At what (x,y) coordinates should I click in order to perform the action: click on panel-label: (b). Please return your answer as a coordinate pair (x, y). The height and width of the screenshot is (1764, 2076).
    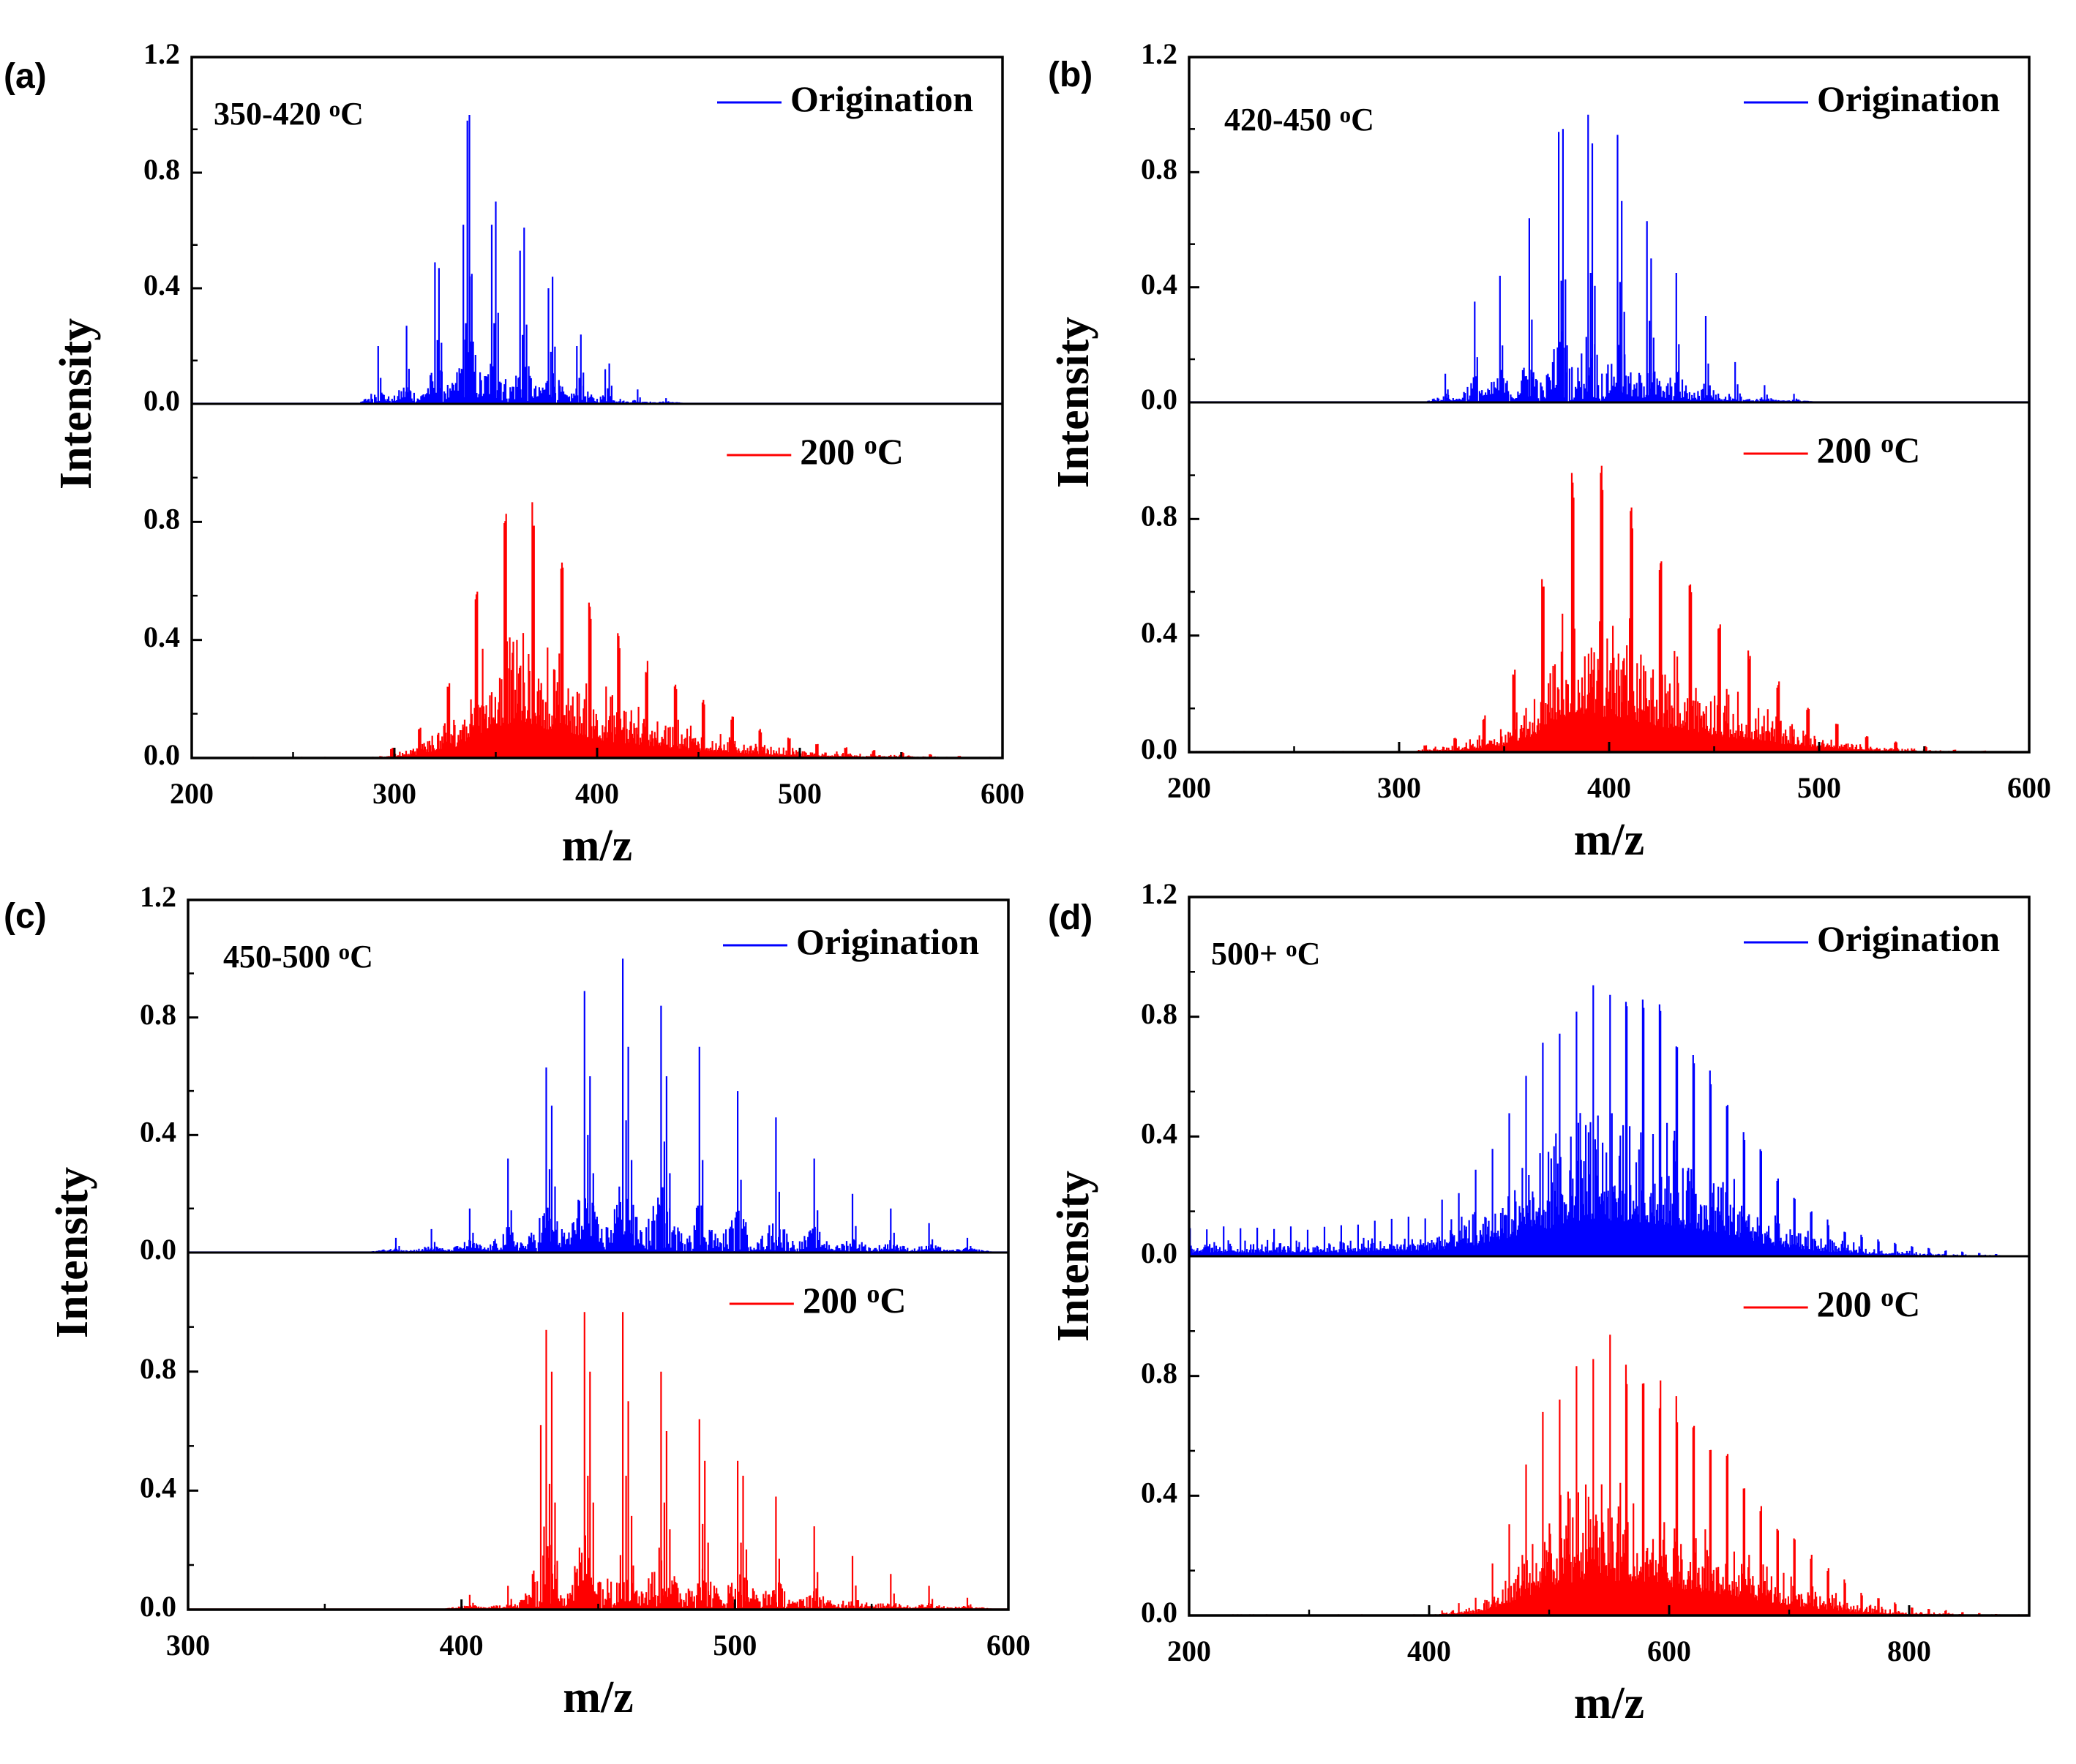
    Looking at the image, I should click on (1070, 75).